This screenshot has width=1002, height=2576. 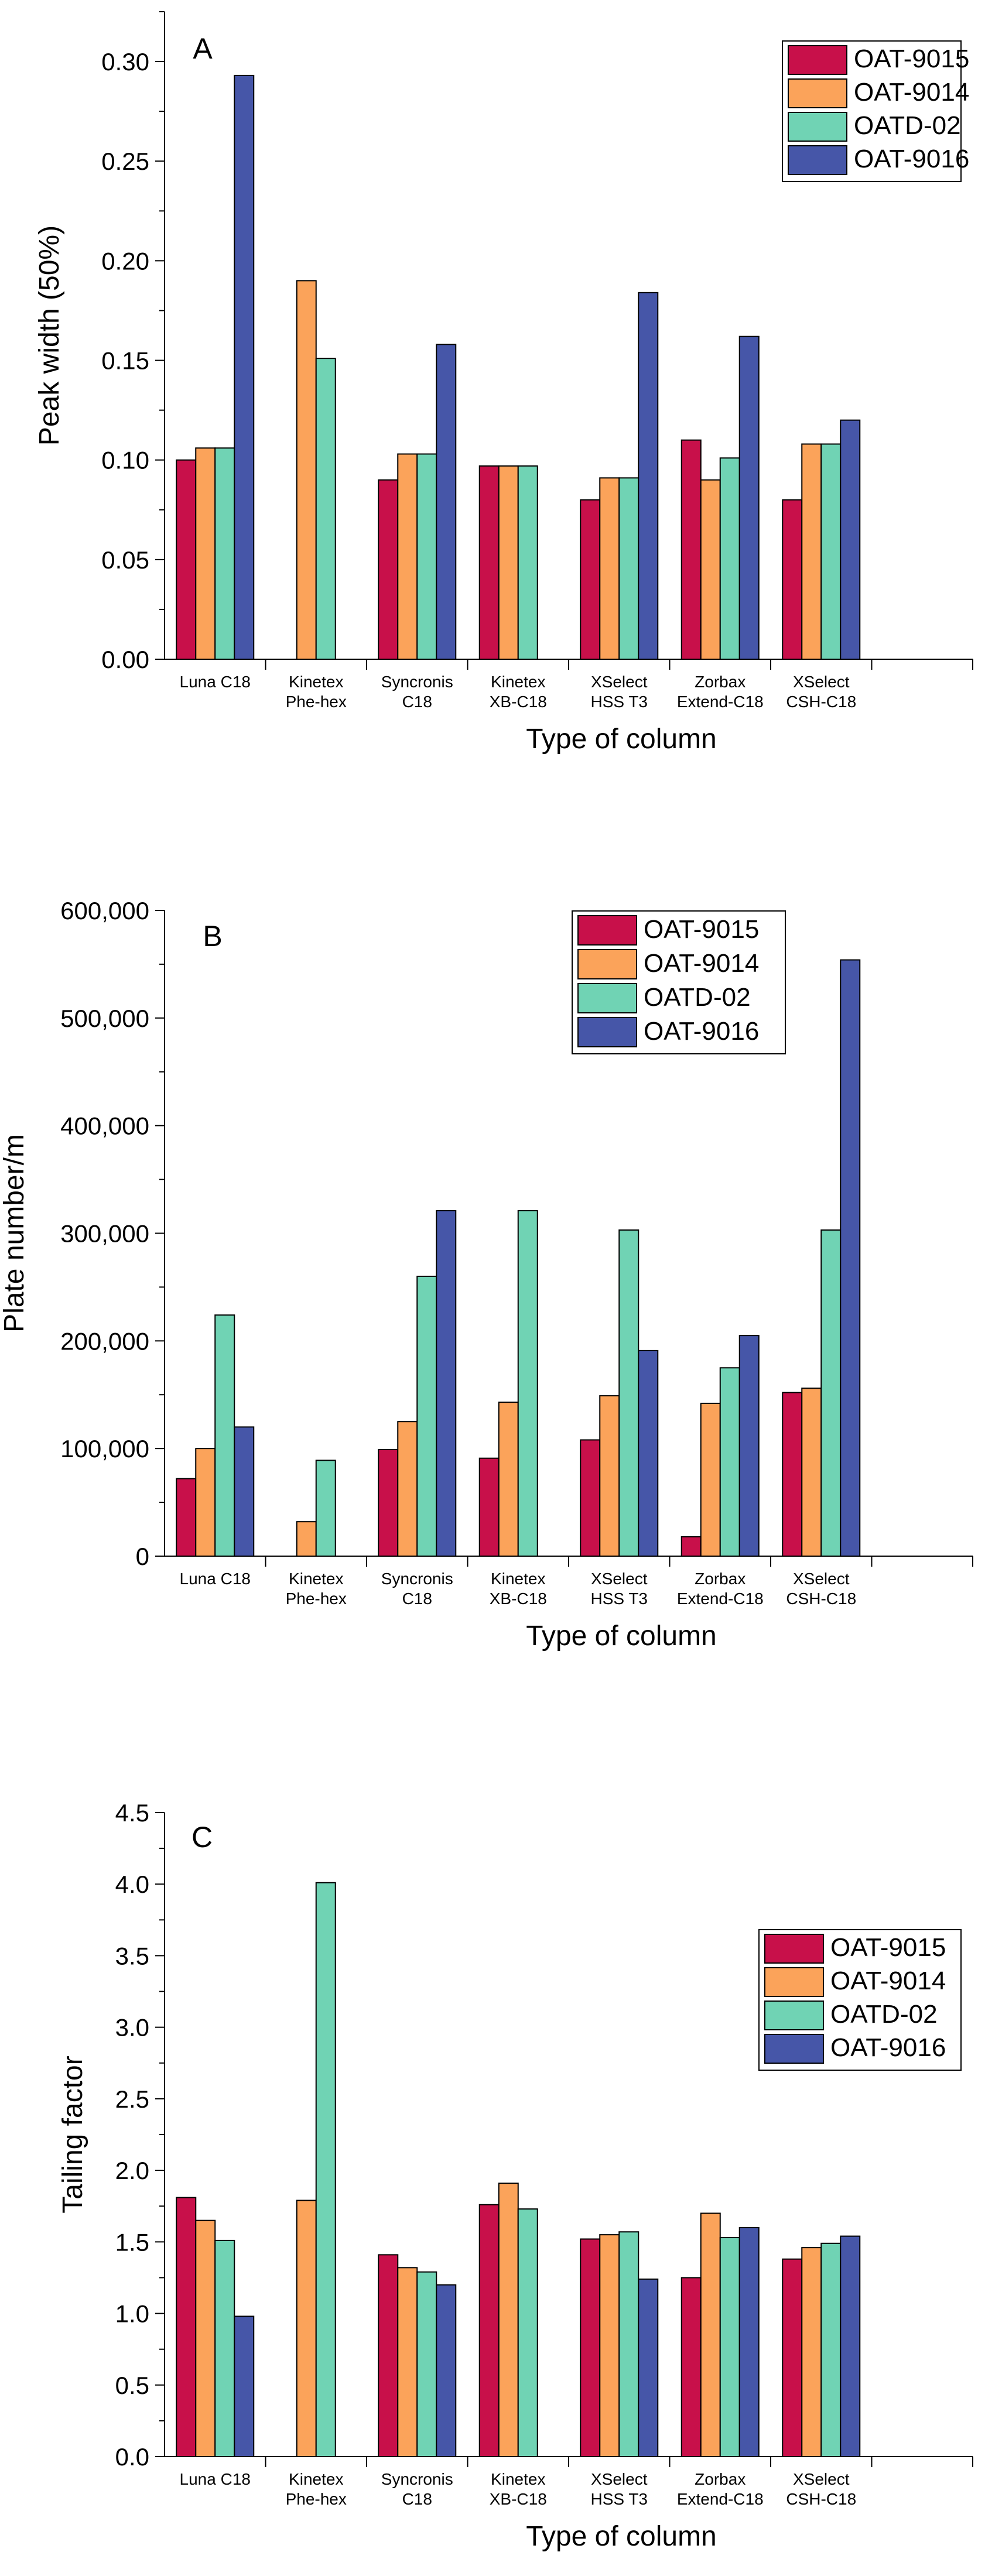 I want to click on x-axis-title: Type of column, so click(x=621, y=2536).